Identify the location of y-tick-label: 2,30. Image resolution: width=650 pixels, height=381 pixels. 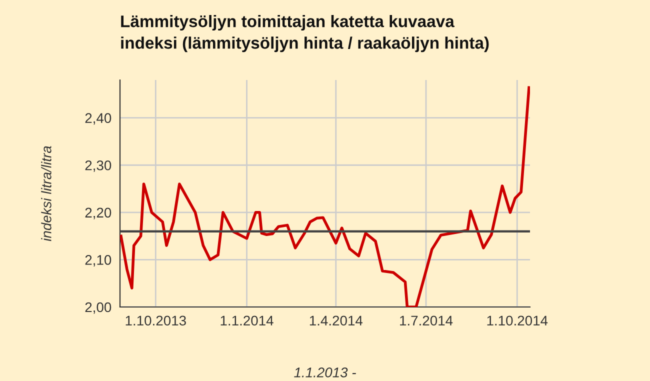
(98, 166).